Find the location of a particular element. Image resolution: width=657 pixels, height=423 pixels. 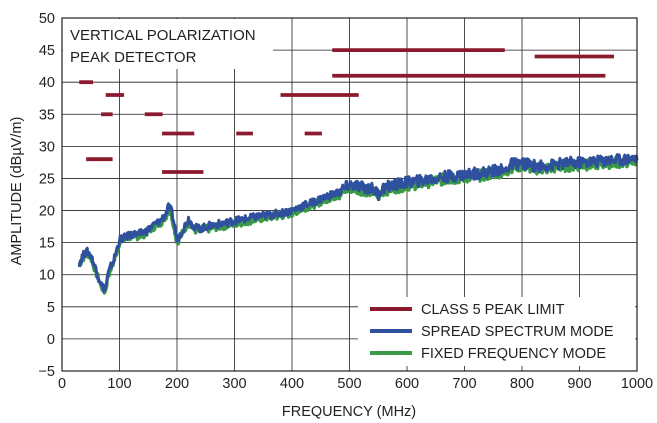

x-tick-label: 400 is located at coordinates (292, 384).